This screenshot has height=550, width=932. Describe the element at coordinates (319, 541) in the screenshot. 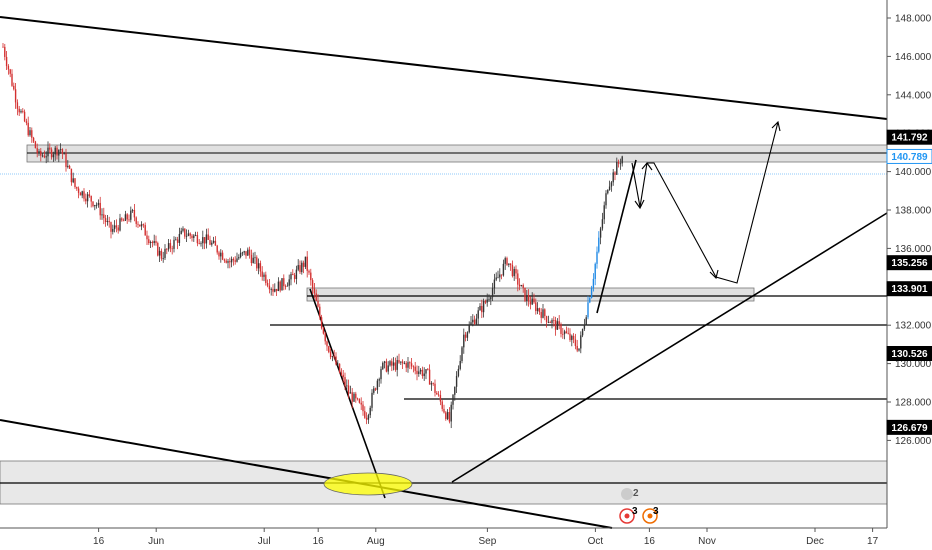

I see `x-tick-label: 16` at that location.